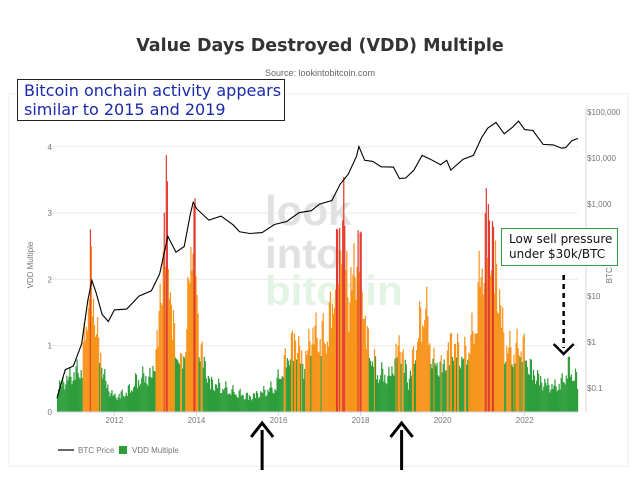  What do you see at coordinates (50, 412) in the screenshot?
I see `y-left-tick-label: 0` at bounding box center [50, 412].